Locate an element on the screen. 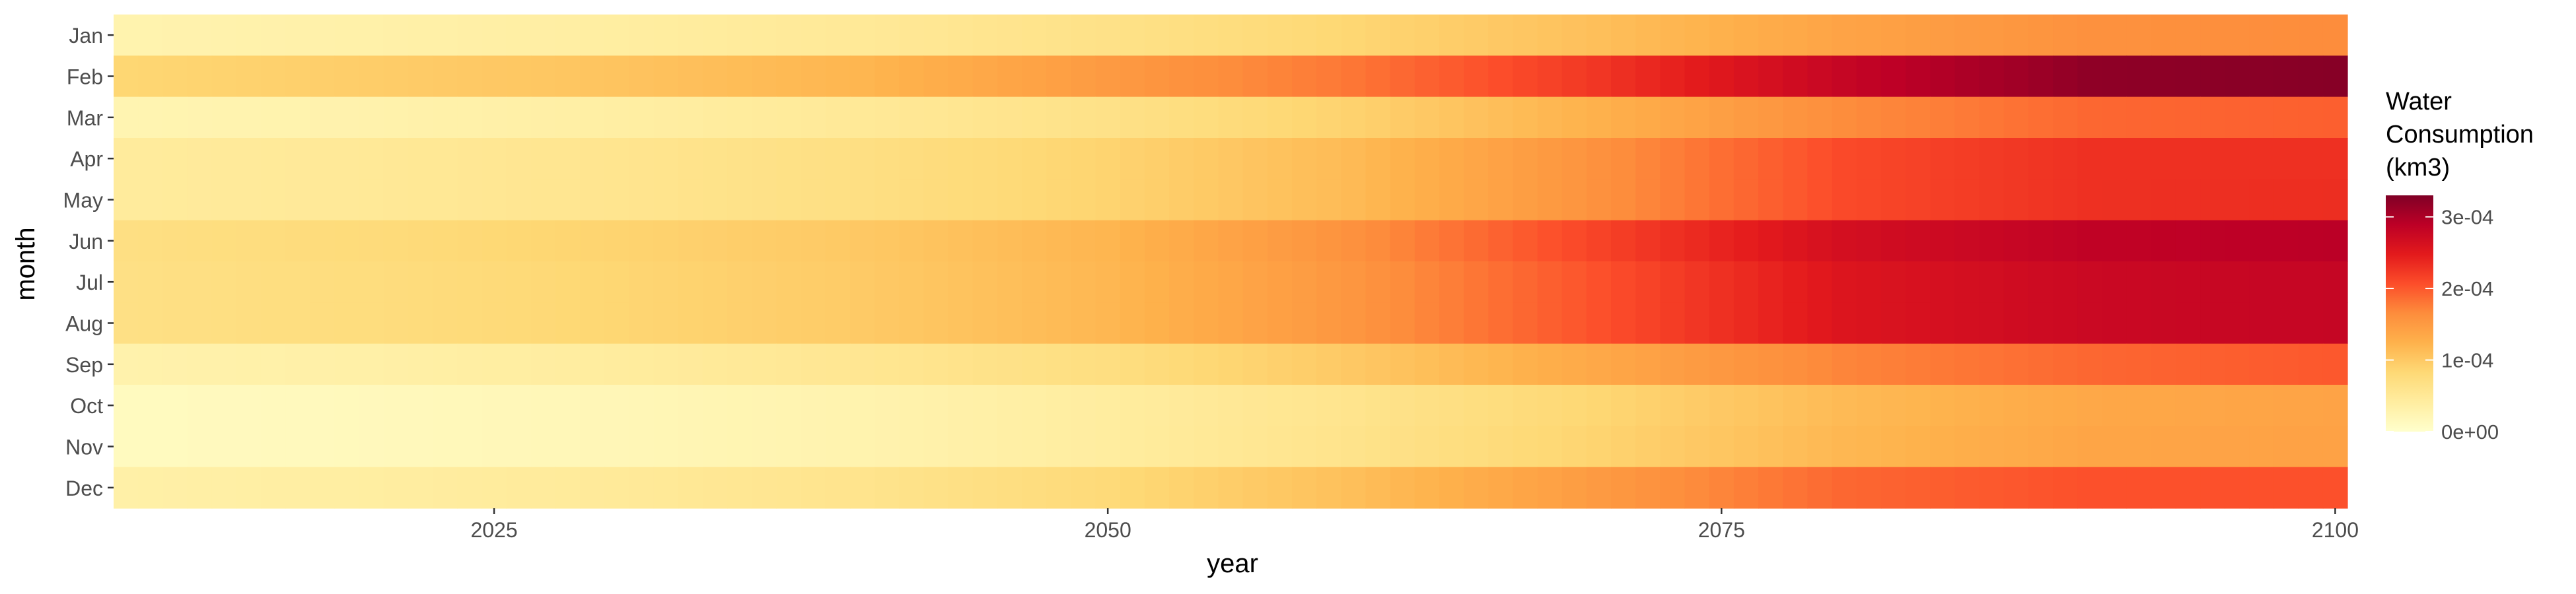 This screenshot has width=2576, height=594. x-tick-label-2100: 2100 is located at coordinates (2336, 530).